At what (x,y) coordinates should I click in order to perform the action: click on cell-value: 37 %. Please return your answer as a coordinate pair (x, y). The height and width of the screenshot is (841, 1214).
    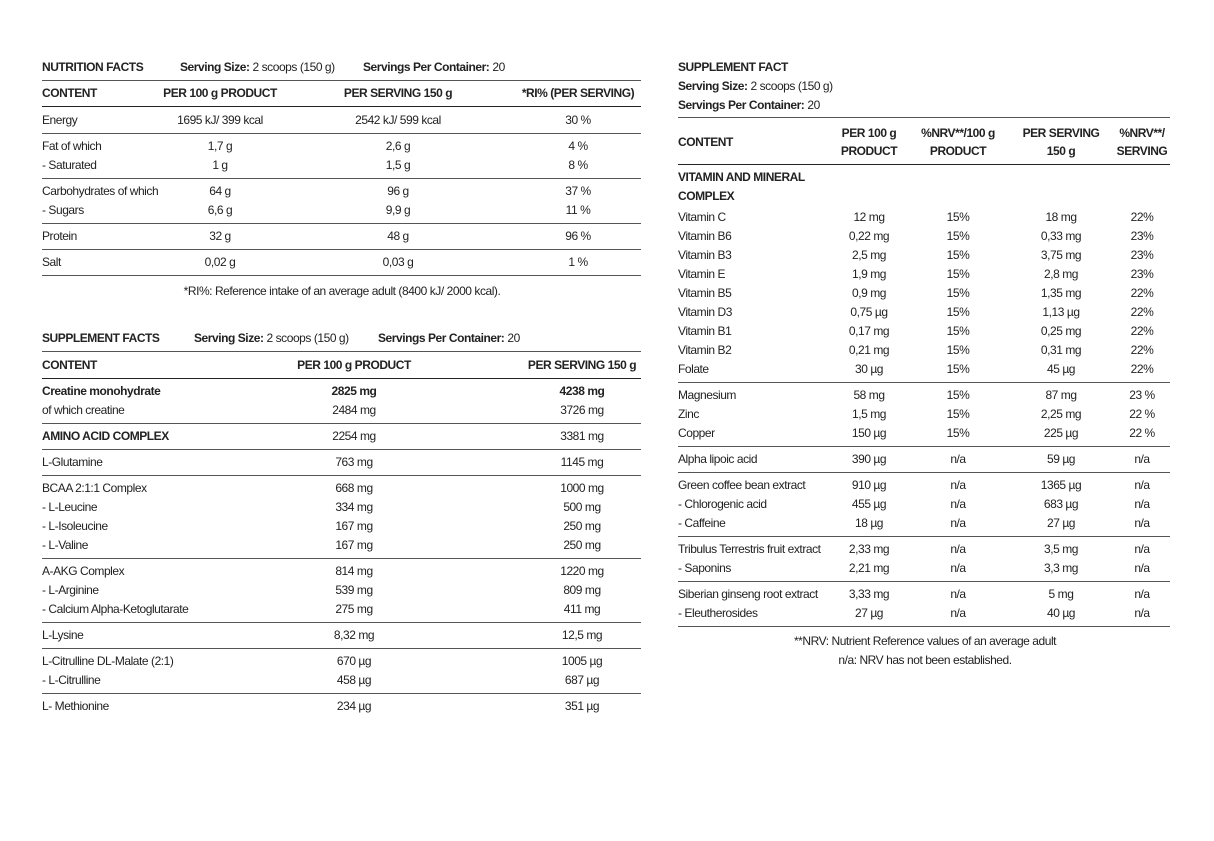
    Looking at the image, I should click on (578, 191).